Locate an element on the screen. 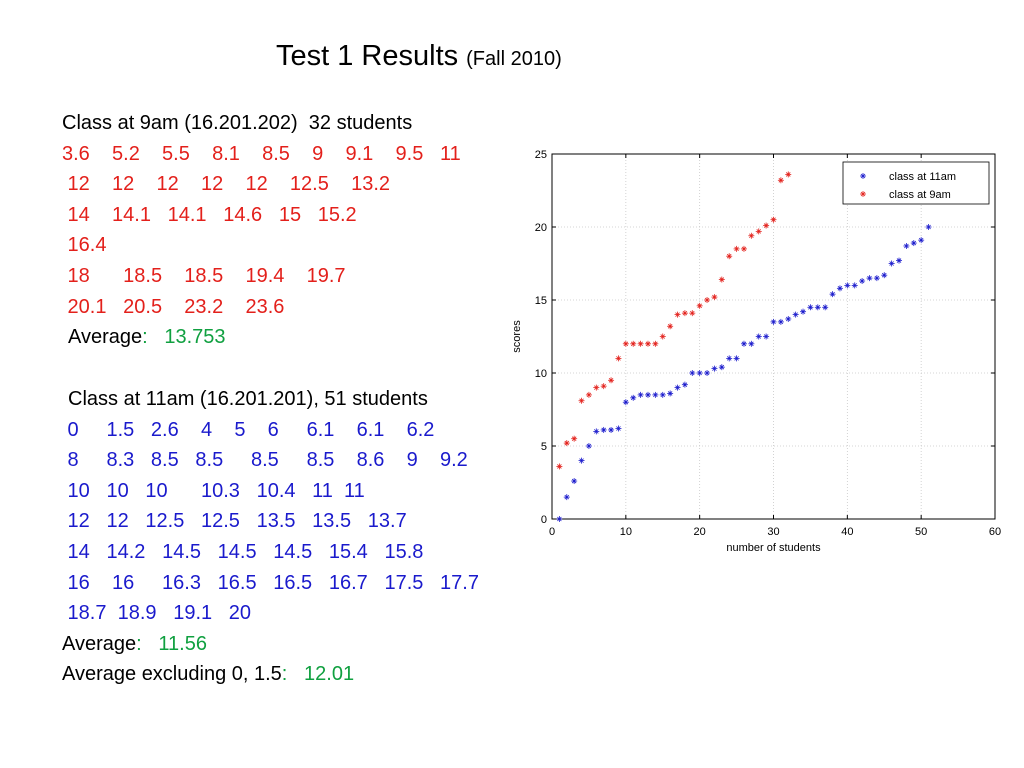  score-row: 3.6 5.2 5.5 8.1 8.5 9 9.1 9.5 11 is located at coordinates (261, 153).